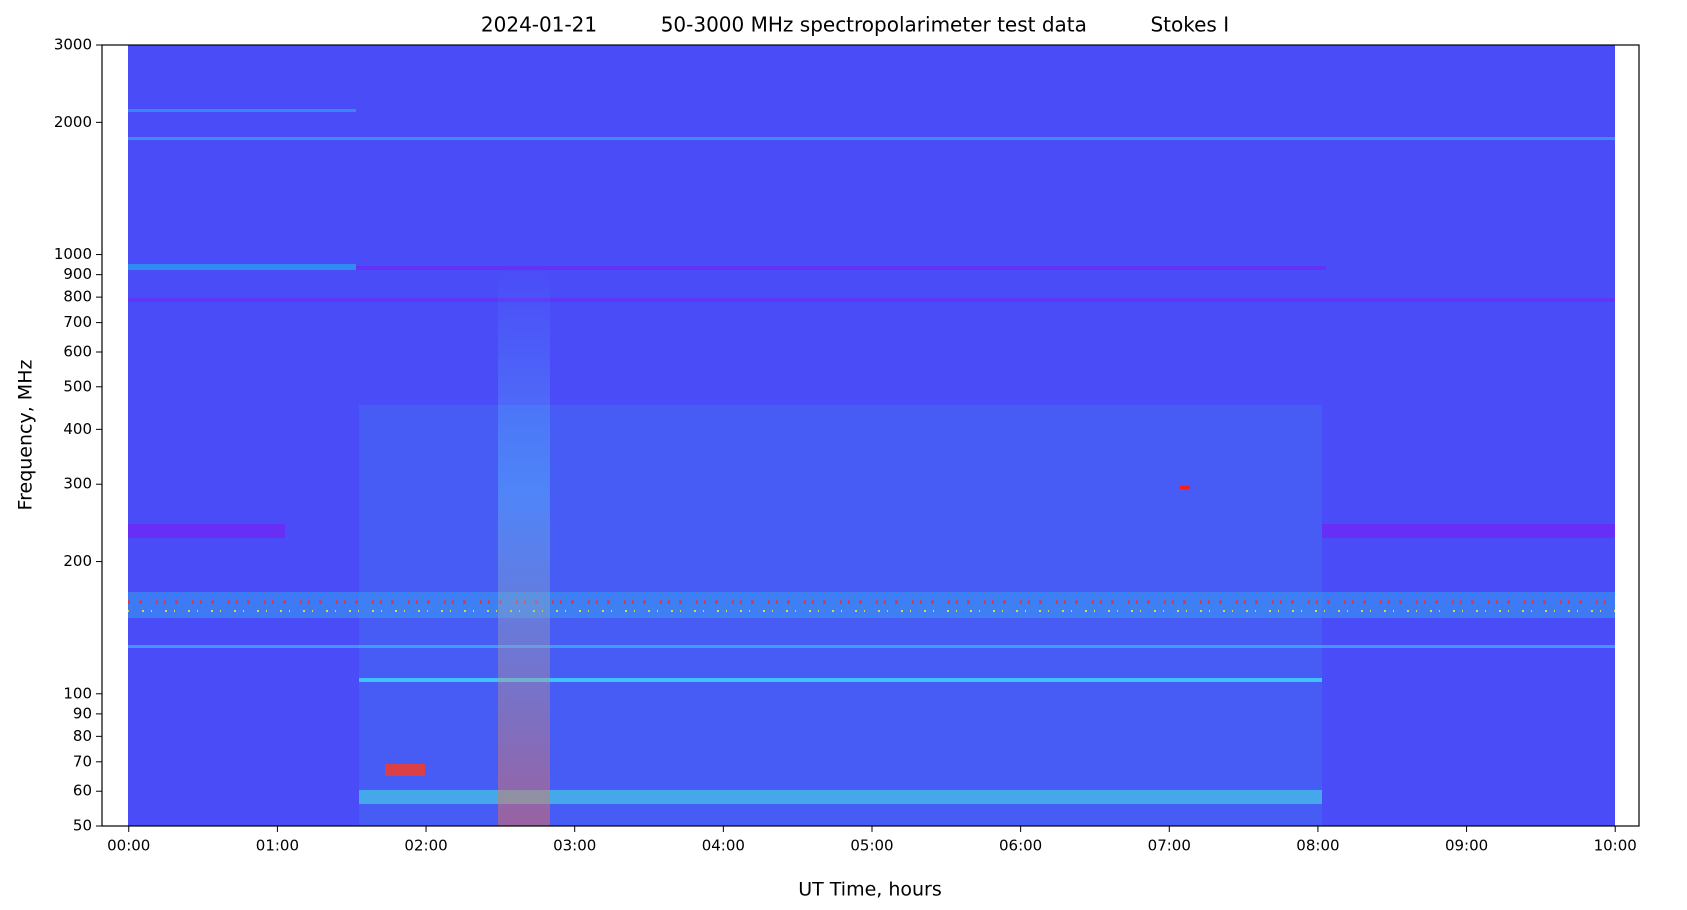 The image size is (1687, 910). What do you see at coordinates (77, 322) in the screenshot?
I see `y-tick-label: 700` at bounding box center [77, 322].